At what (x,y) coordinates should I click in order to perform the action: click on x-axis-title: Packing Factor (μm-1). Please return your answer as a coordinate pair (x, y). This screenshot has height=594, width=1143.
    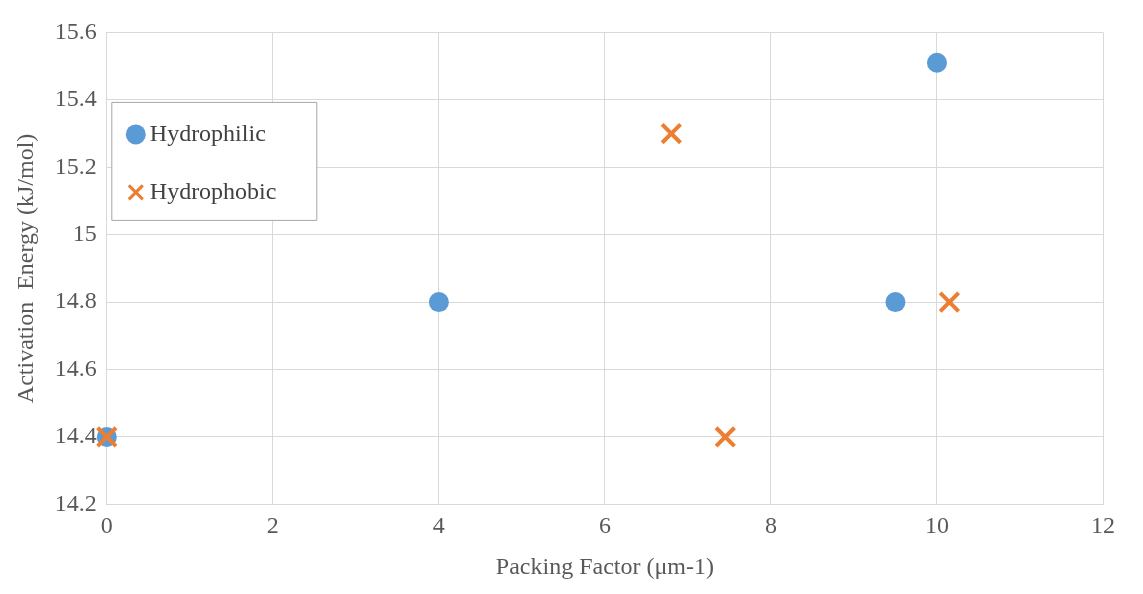
    Looking at the image, I should click on (604, 565).